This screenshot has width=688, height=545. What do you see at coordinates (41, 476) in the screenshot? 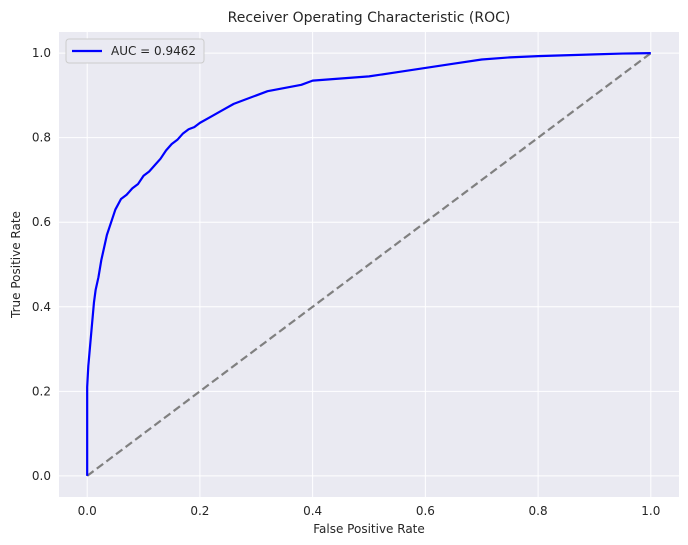
I see `y-tick-label: 0.0` at bounding box center [41, 476].